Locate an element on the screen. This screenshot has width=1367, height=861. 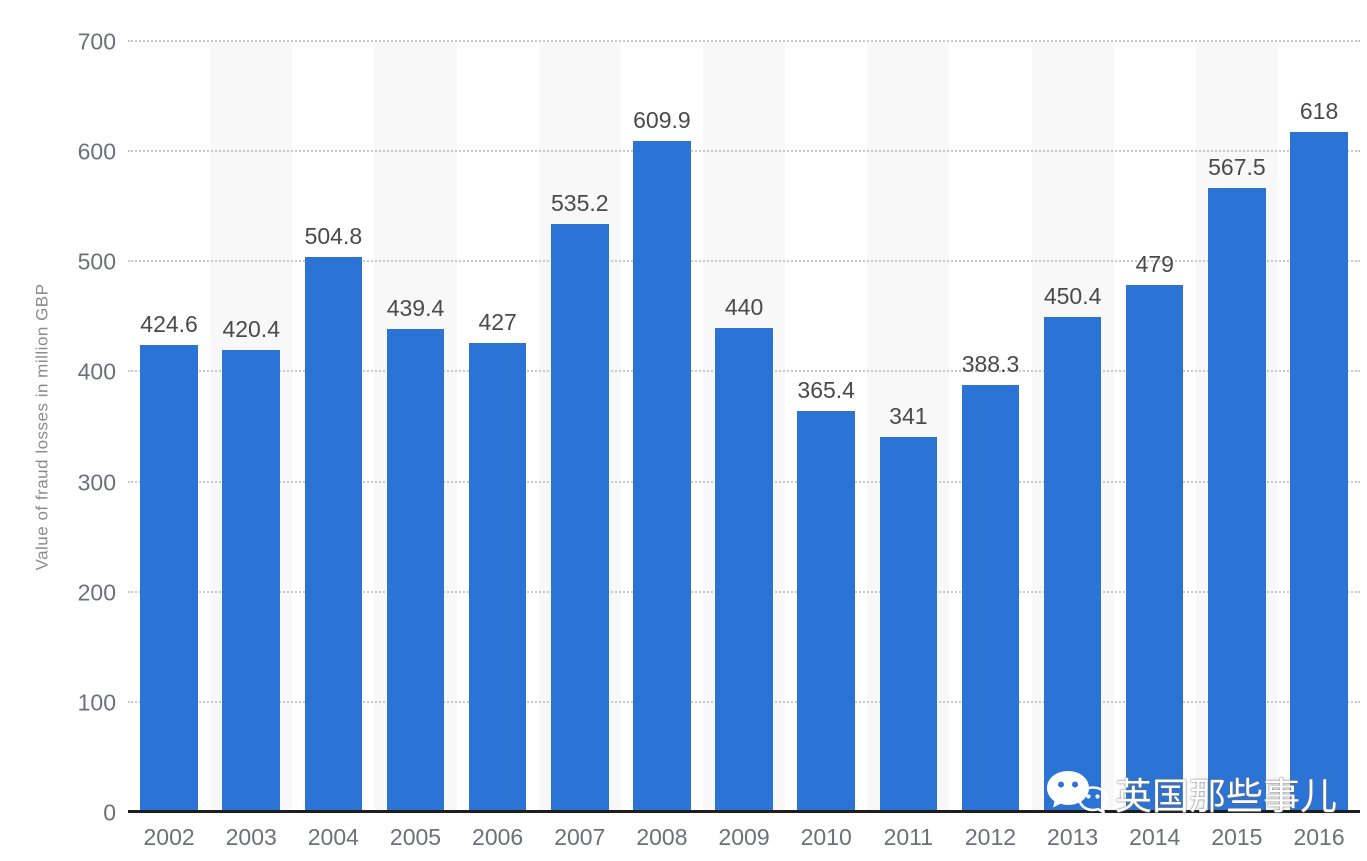
bar-2004 is located at coordinates (333, 535).